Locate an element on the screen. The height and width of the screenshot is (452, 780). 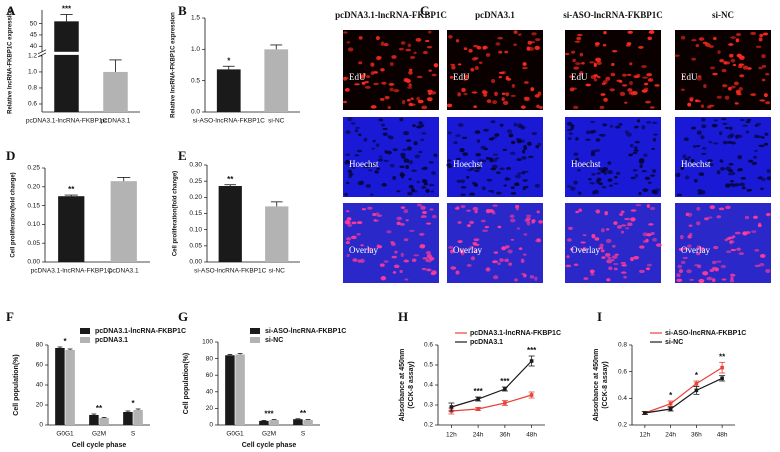
y-tick-label: 0.25 is located at coordinates (33, 168).